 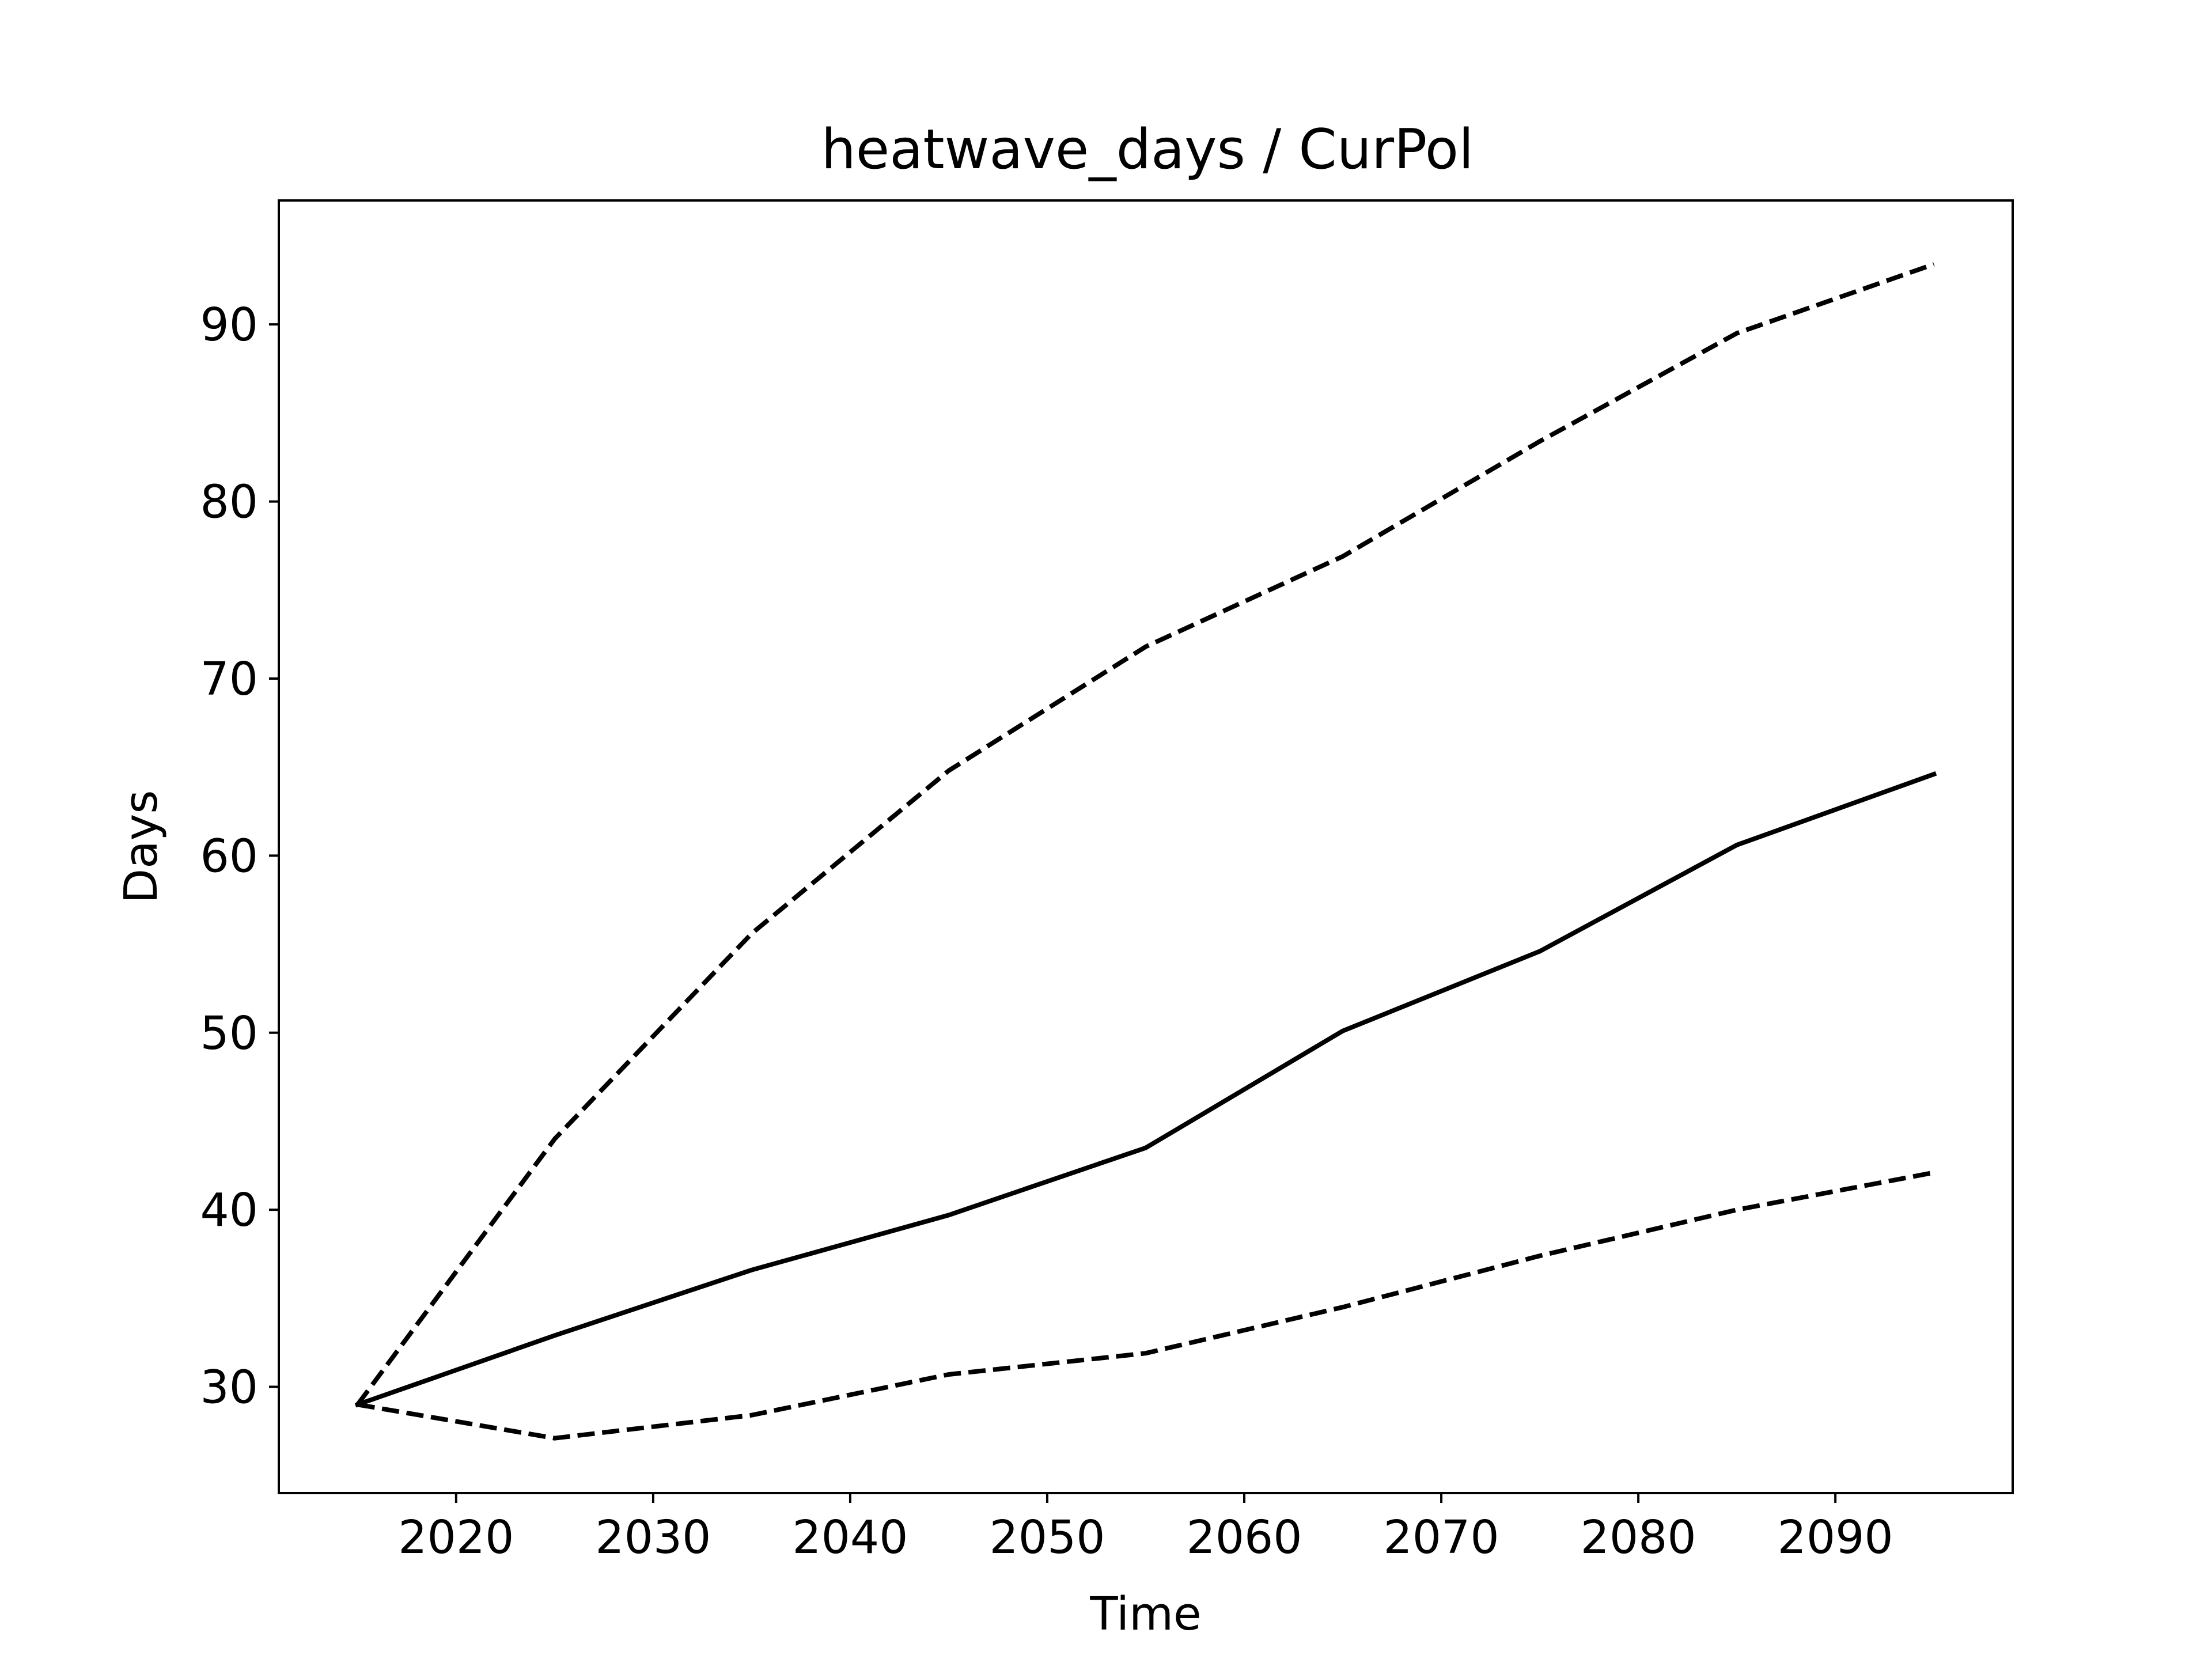 I want to click on x-tick-label: 2050, so click(x=1047, y=1537).